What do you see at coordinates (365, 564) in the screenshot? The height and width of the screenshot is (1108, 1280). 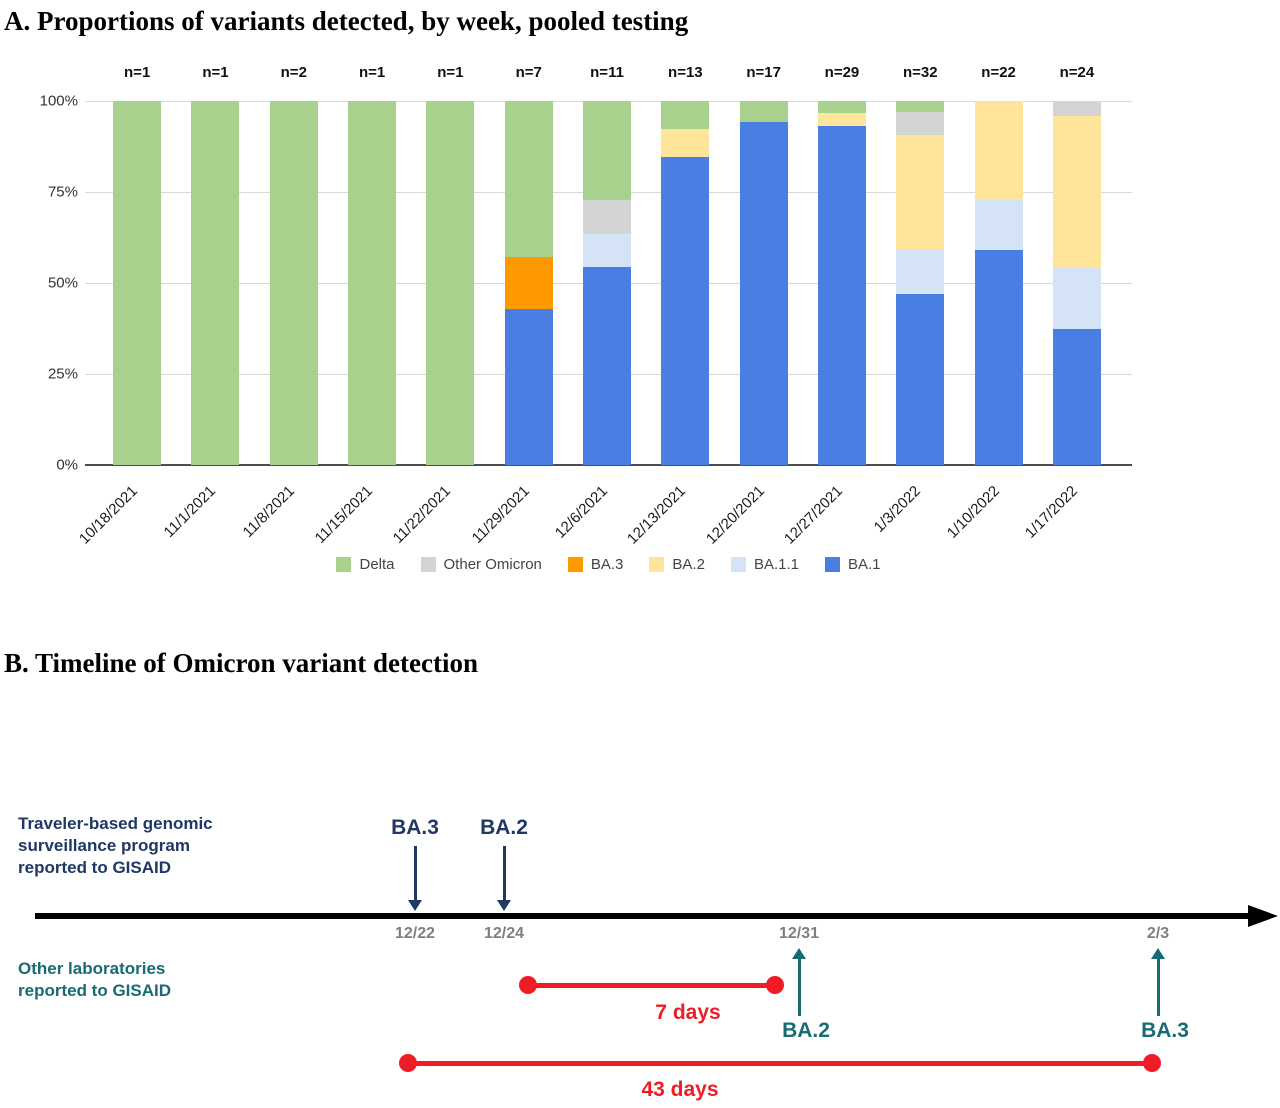 I see `legend-item: Delta` at bounding box center [365, 564].